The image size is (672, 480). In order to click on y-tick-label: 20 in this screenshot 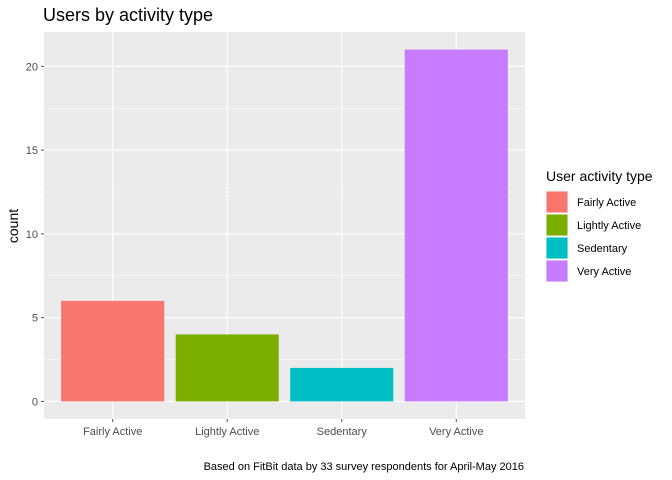, I will do `click(32, 67)`.